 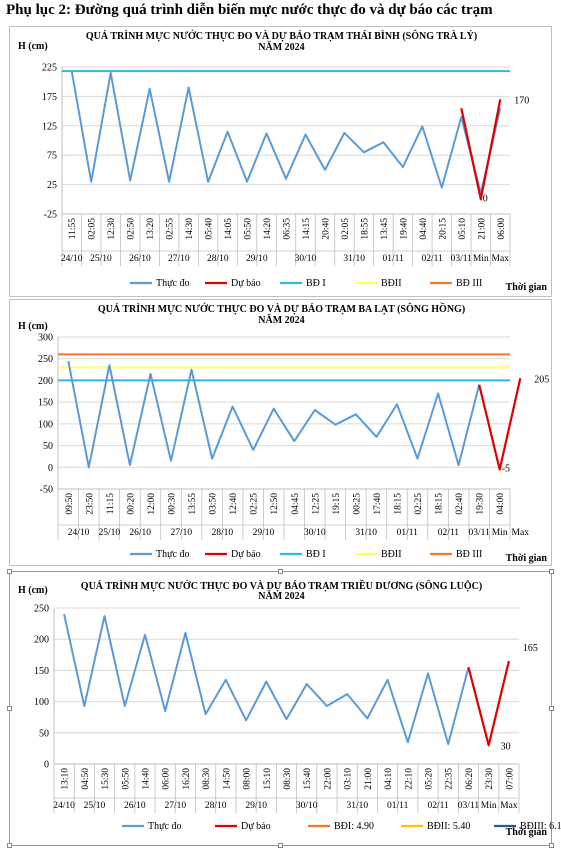 What do you see at coordinates (45, 381) in the screenshot?
I see `y-tick-label: 200` at bounding box center [45, 381].